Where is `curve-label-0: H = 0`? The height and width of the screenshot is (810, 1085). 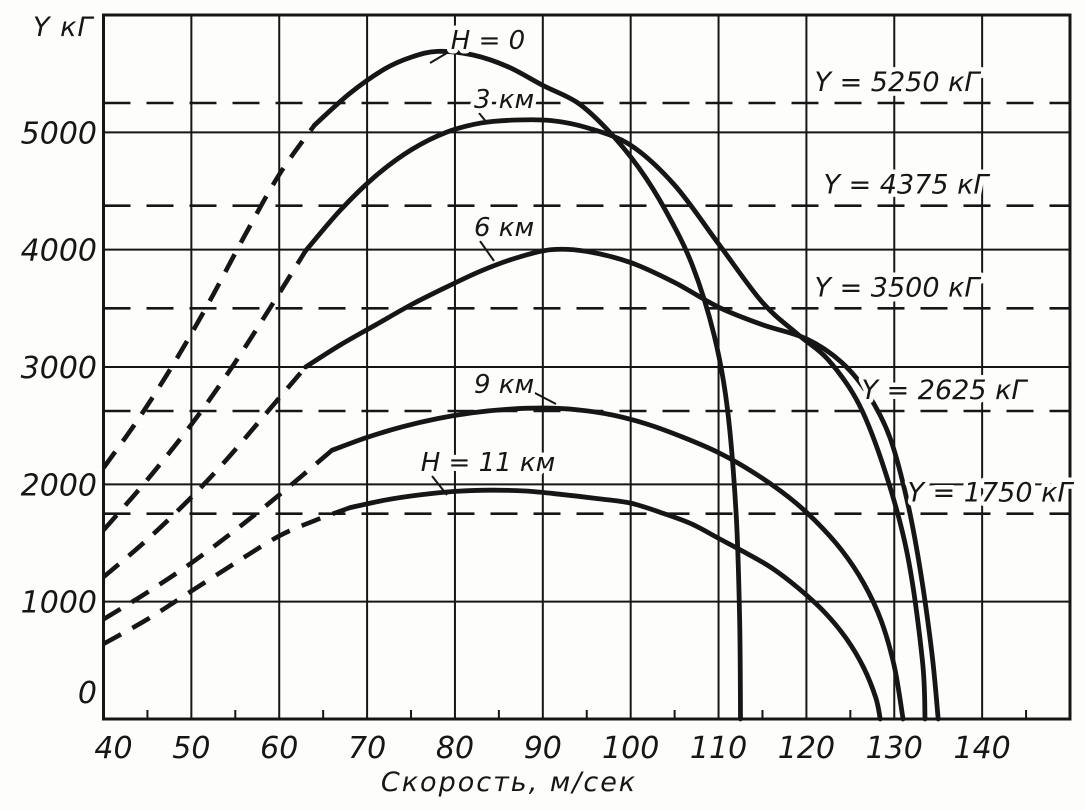
curve-label-0: H = 0 is located at coordinates (488, 41).